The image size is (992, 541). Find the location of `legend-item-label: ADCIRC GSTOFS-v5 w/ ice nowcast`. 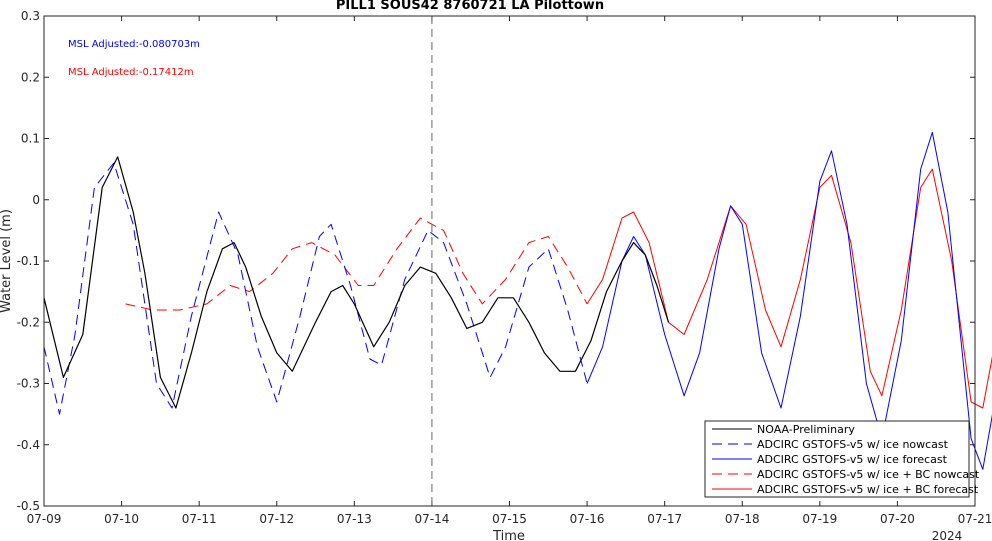

legend-item-label: ADCIRC GSTOFS-v5 w/ ice nowcast is located at coordinates (853, 444).